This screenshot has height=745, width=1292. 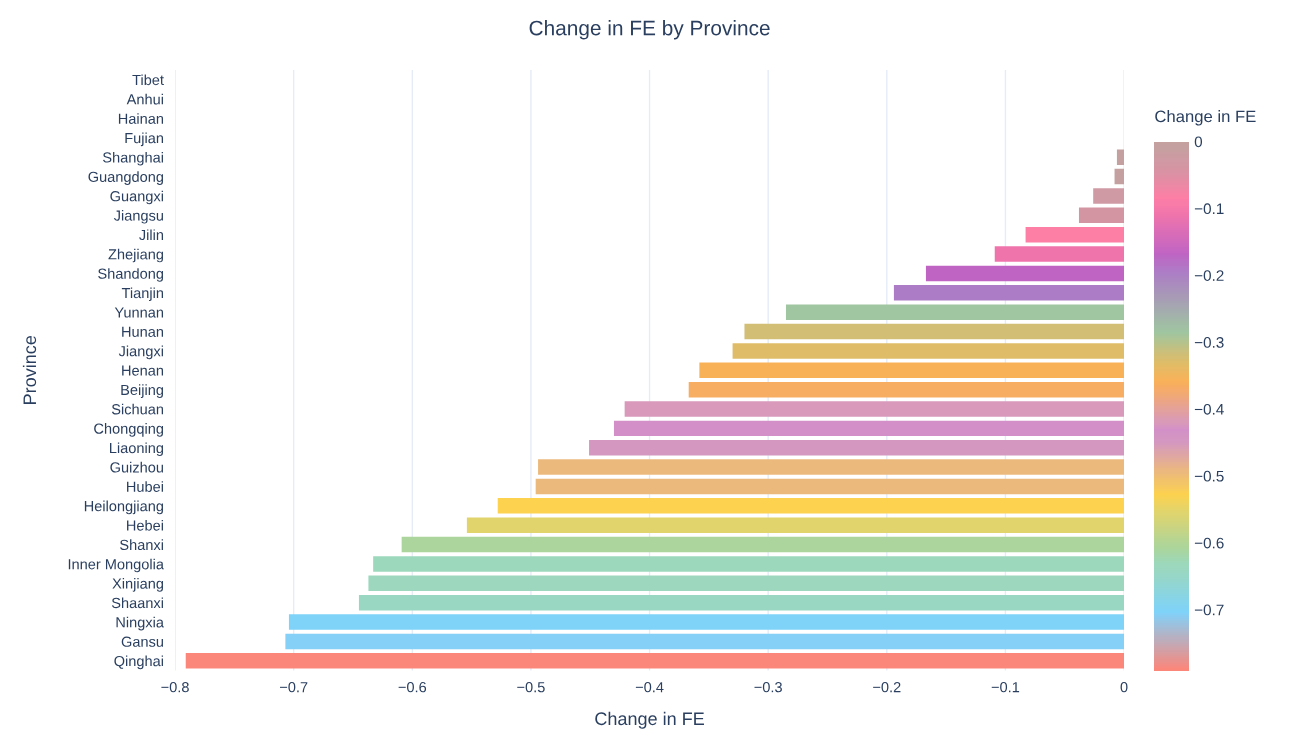 I want to click on y-tick-label: Xinjiang, so click(x=138, y=585).